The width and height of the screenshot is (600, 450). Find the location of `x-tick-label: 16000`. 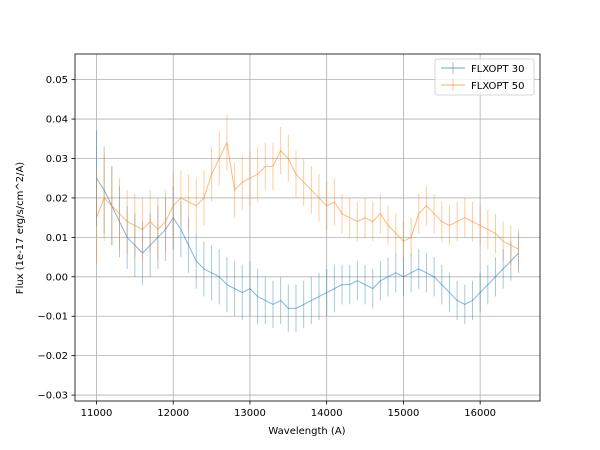

x-tick-label: 16000 is located at coordinates (480, 413).